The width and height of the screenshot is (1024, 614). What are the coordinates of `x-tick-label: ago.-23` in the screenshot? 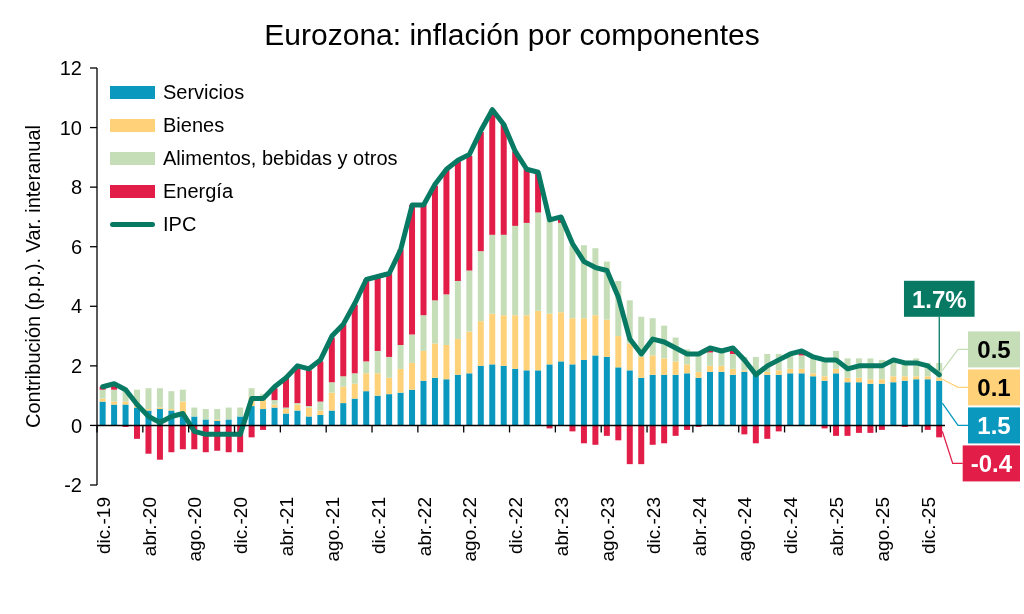 It's located at (607, 529).